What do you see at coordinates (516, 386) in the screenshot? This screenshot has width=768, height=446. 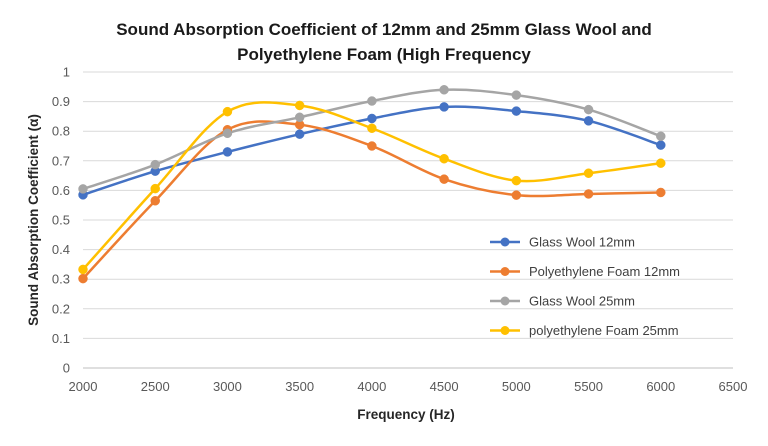 I see `x-tick-label: 5000` at bounding box center [516, 386].